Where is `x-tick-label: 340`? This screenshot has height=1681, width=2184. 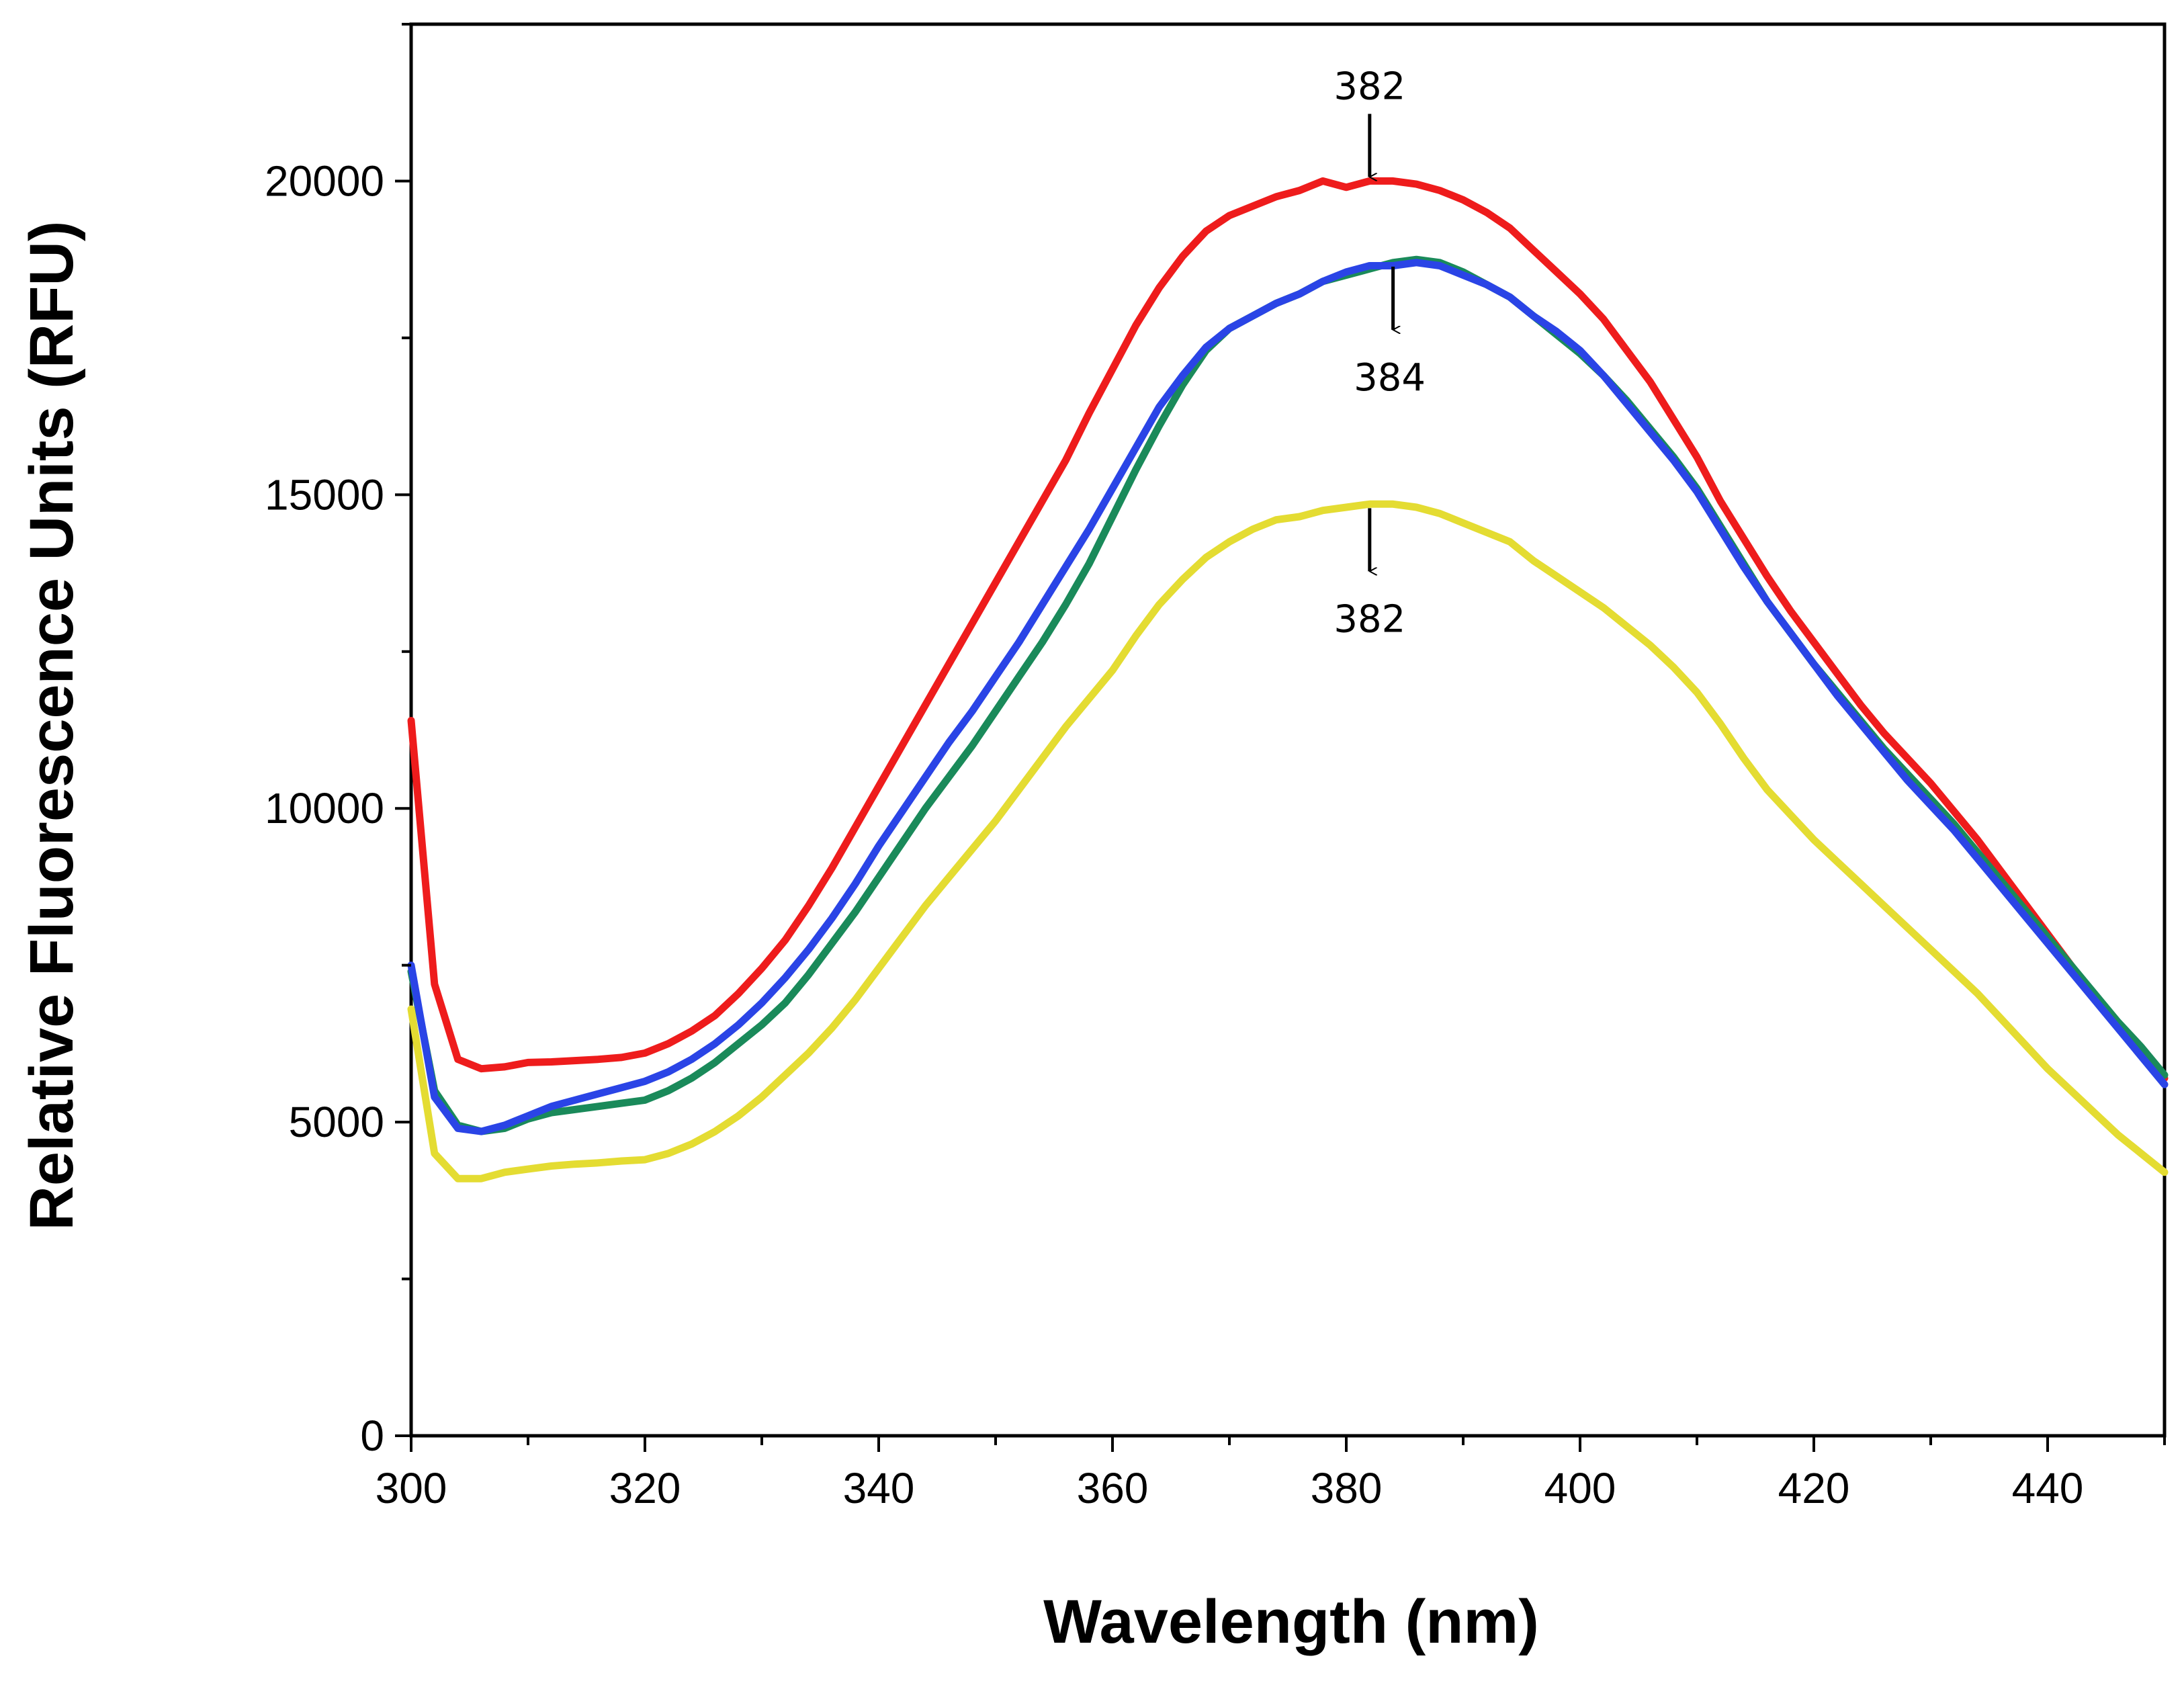 x-tick-label: 340 is located at coordinates (879, 1488).